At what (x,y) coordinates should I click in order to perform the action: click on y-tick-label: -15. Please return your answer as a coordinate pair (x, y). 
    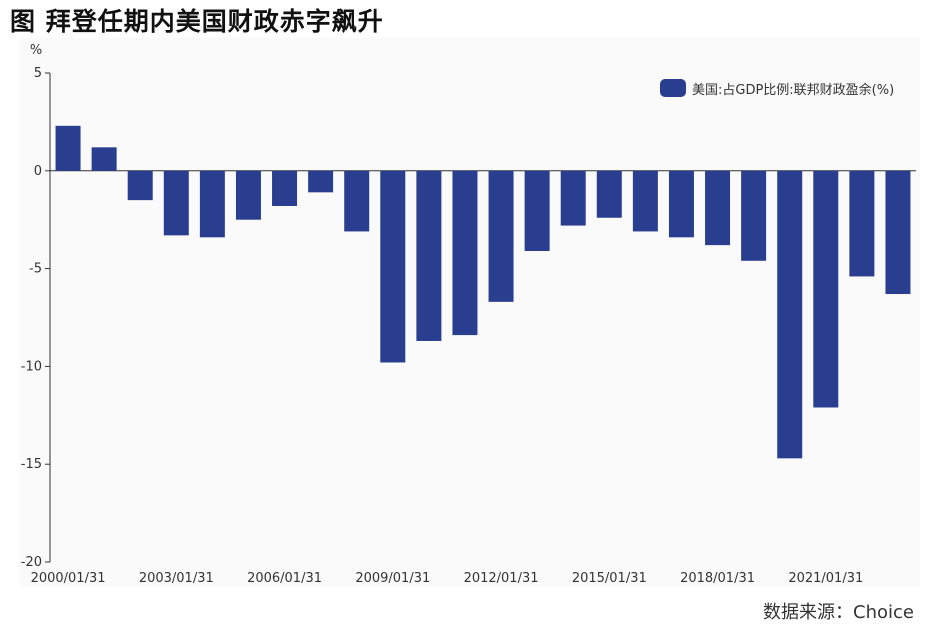
    Looking at the image, I should click on (31, 464).